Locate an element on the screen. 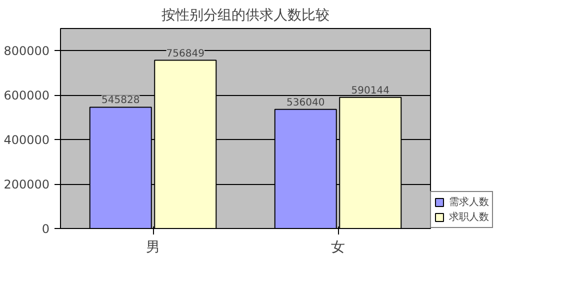  legend-label: 求职人数 is located at coordinates (469, 217).